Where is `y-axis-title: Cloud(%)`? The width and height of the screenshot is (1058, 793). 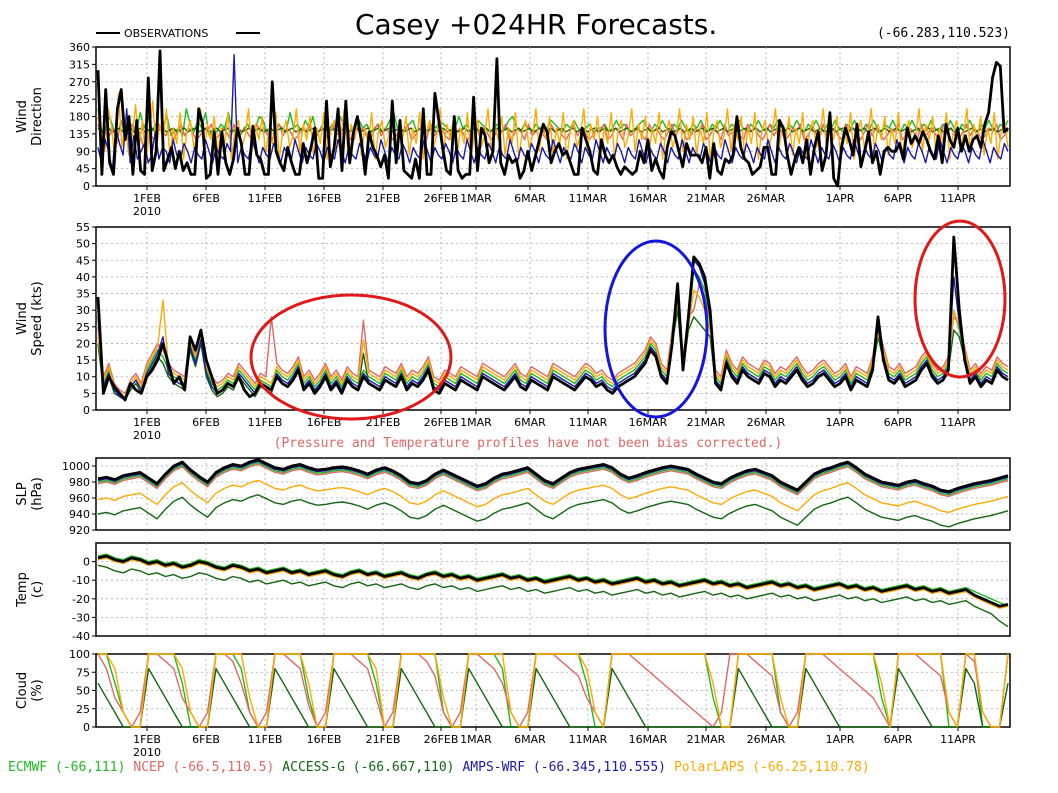 y-axis-title: Cloud(%) is located at coordinates (30, 690).